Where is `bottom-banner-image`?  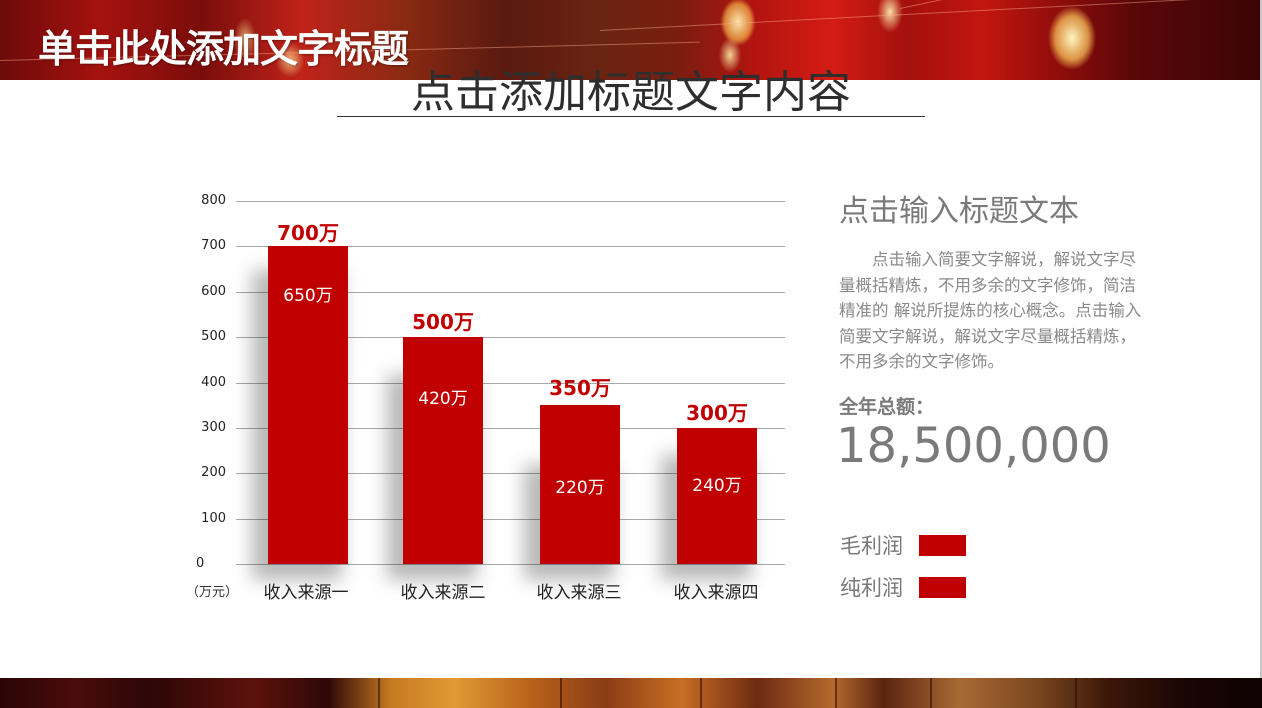
bottom-banner-image is located at coordinates (631, 693).